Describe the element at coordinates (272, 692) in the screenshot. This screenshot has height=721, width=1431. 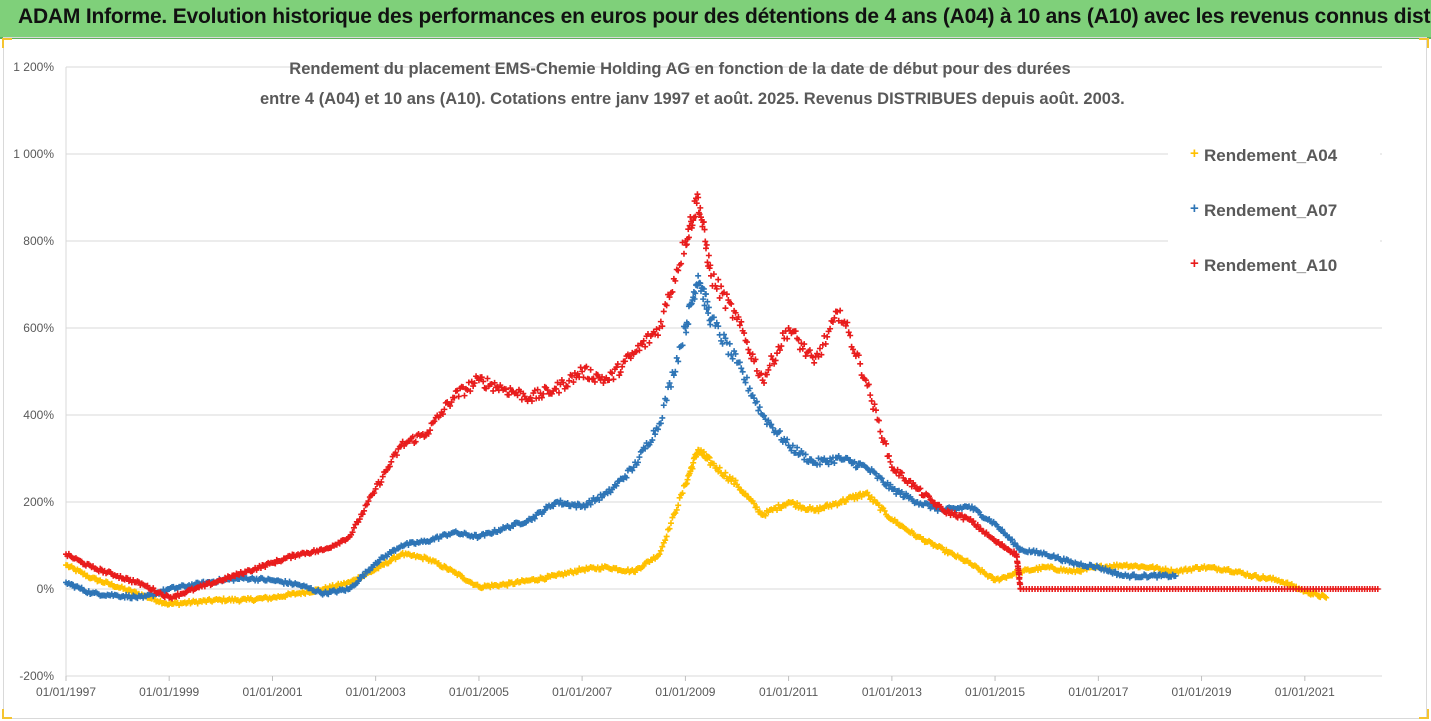
I see `x-tick-label: 01/01/2001` at that location.